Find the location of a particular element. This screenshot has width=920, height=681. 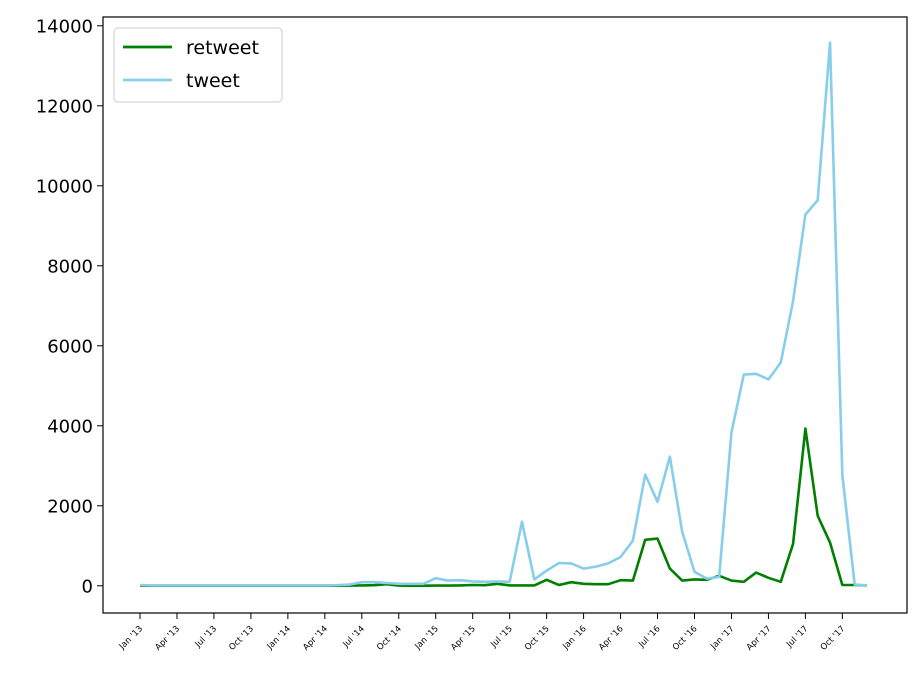

y-tick-label: 8000 is located at coordinates (70, 266).